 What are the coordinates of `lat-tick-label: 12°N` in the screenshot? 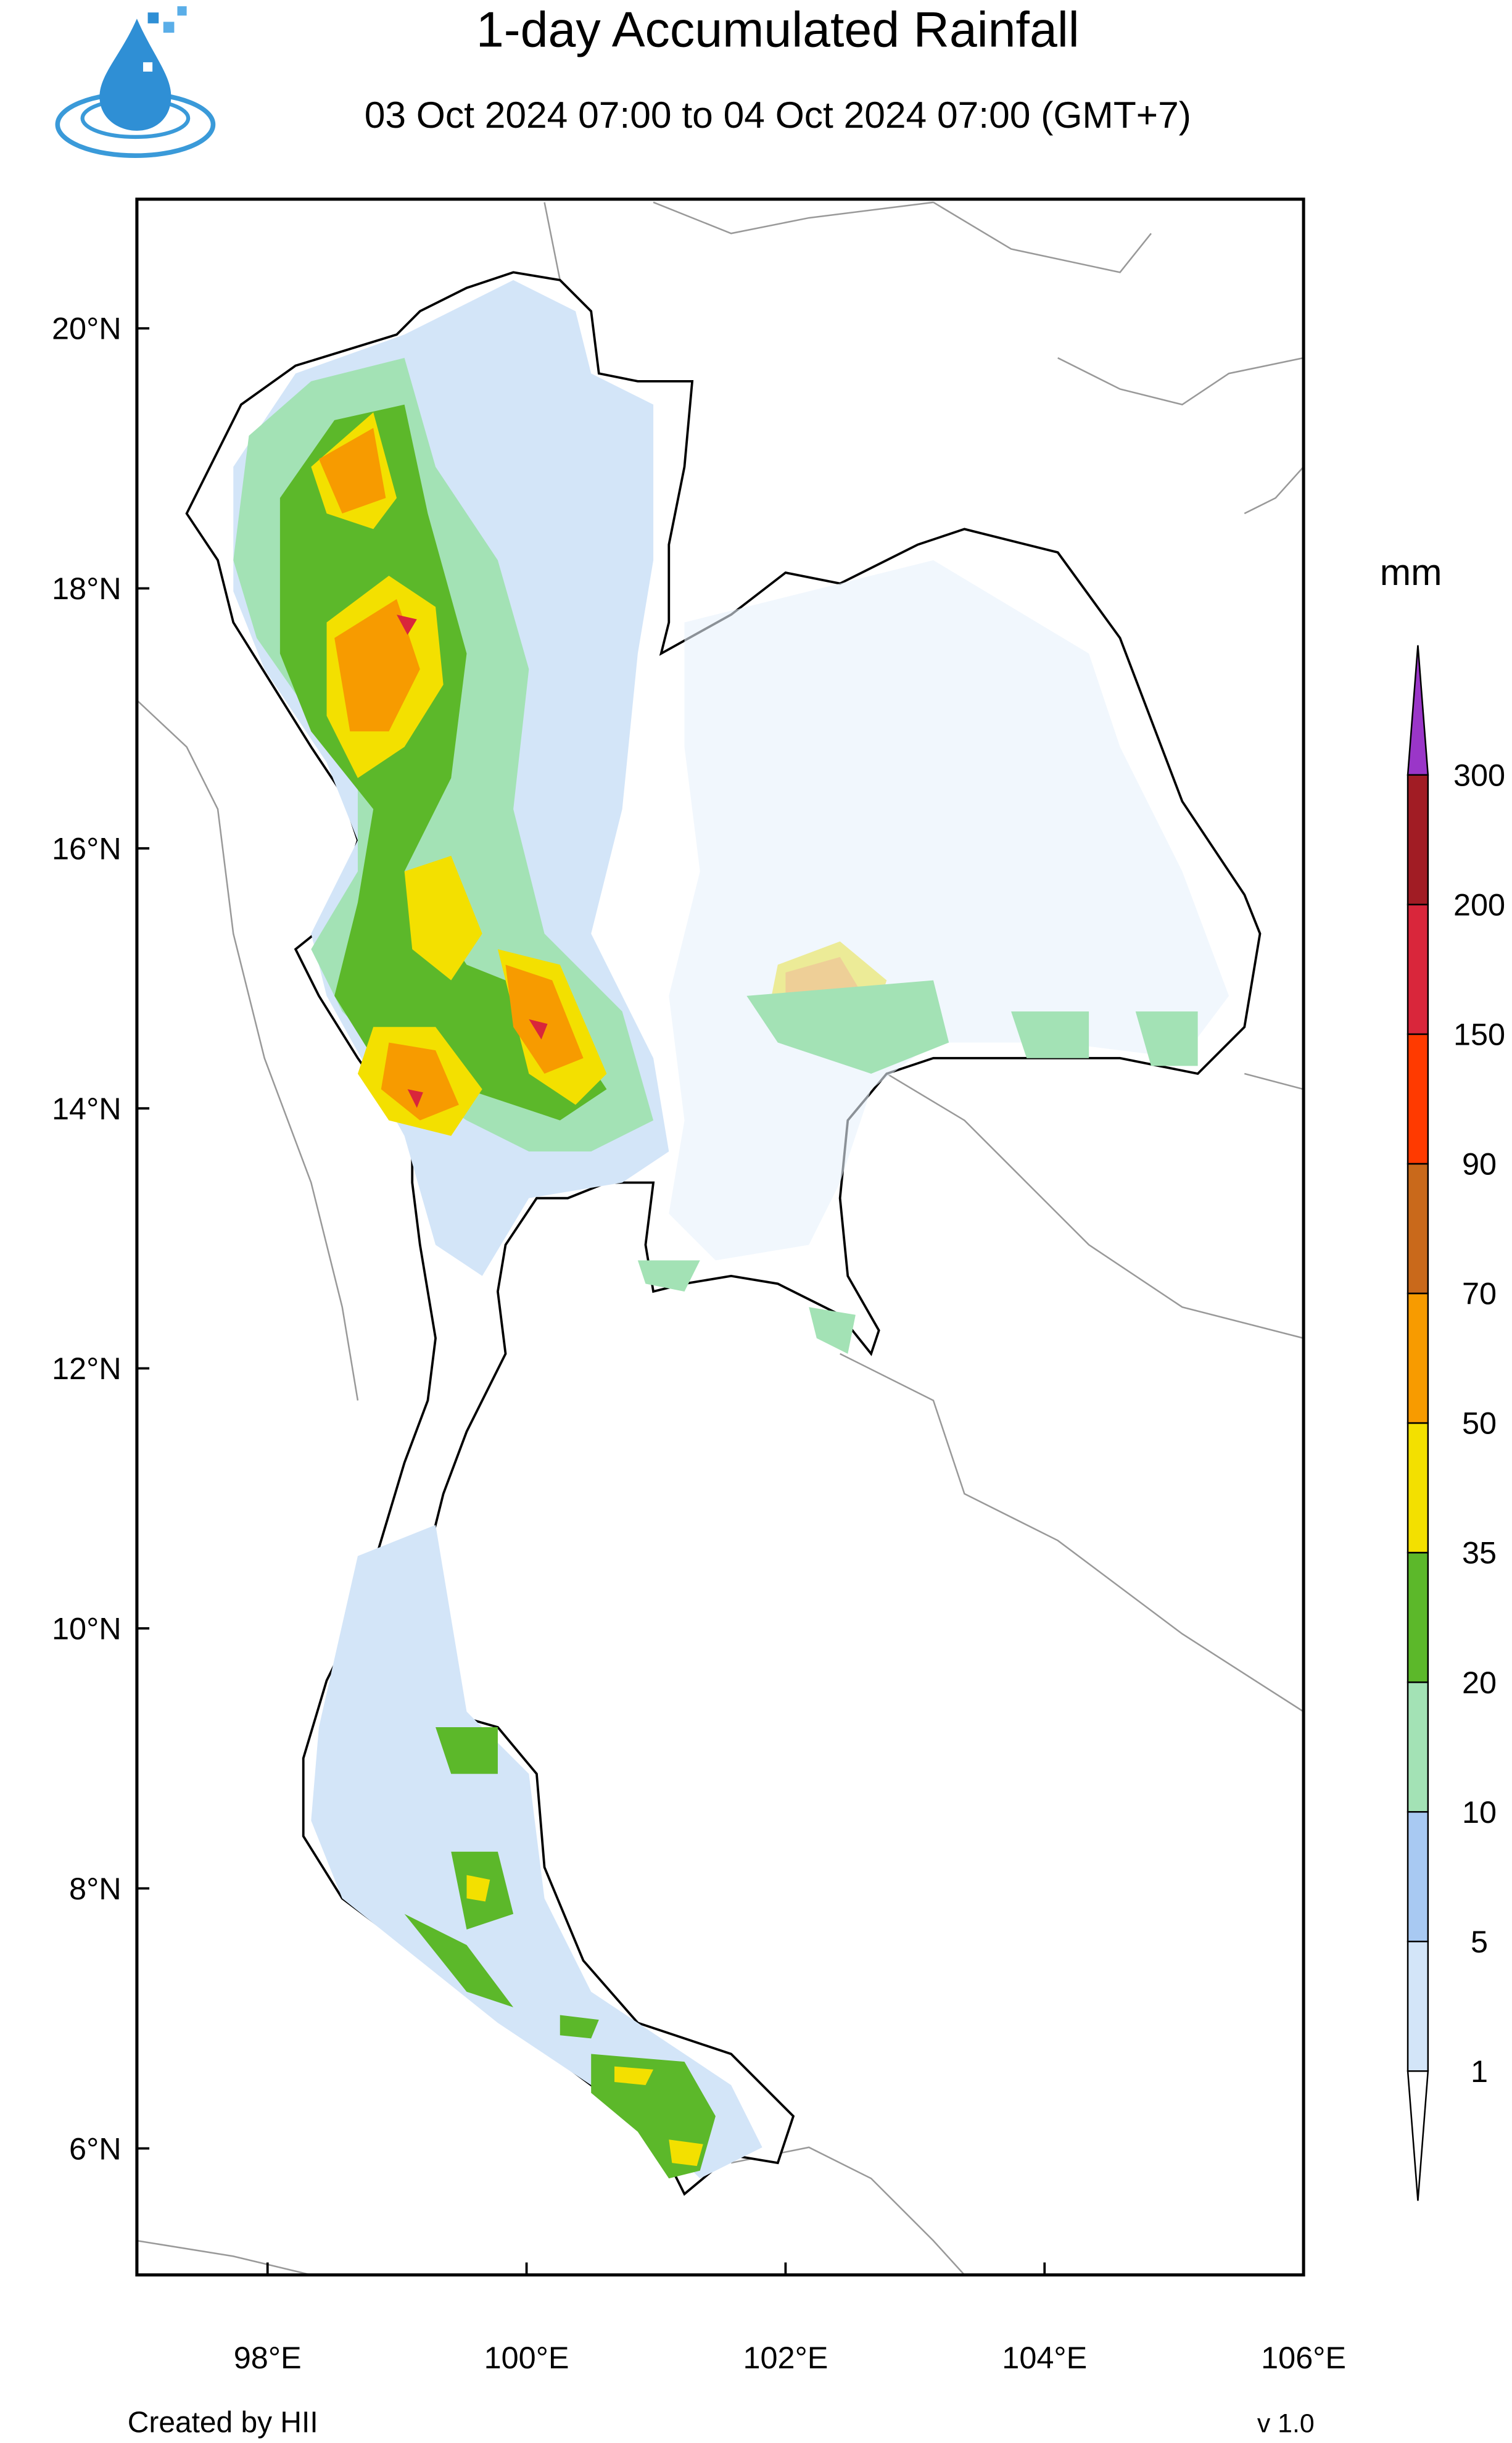 It's located at (87, 1368).